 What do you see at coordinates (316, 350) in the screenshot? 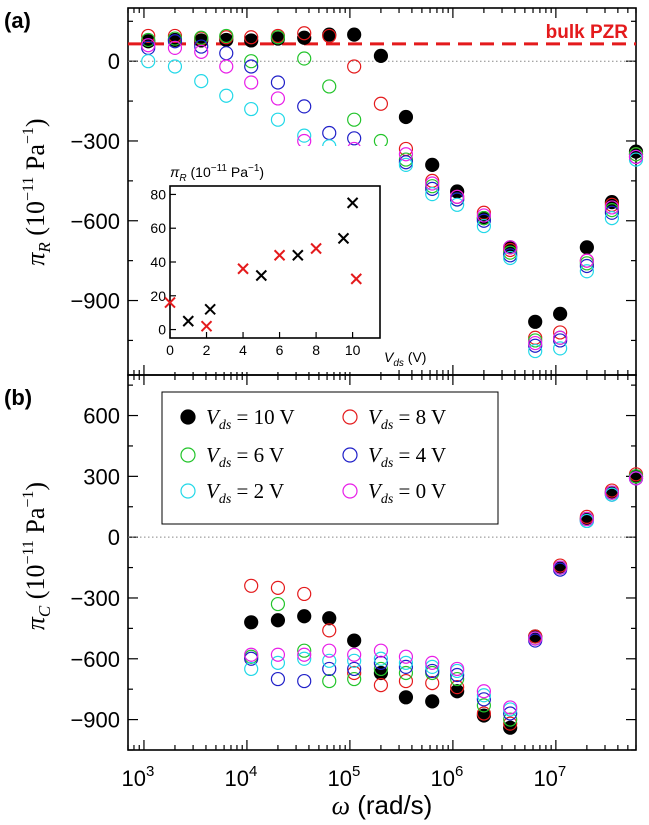
I see `inset-x-tick-label: 8` at bounding box center [316, 350].